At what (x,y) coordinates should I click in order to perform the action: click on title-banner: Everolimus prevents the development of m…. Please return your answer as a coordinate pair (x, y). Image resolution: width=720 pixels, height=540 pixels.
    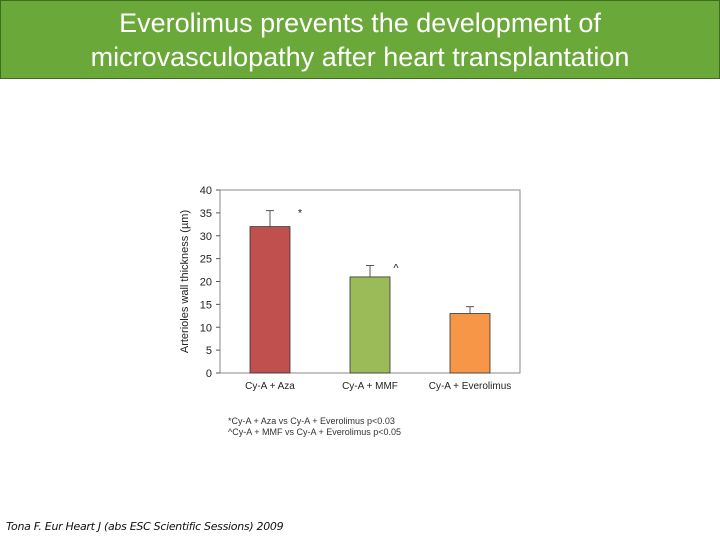
    Looking at the image, I should click on (360, 39).